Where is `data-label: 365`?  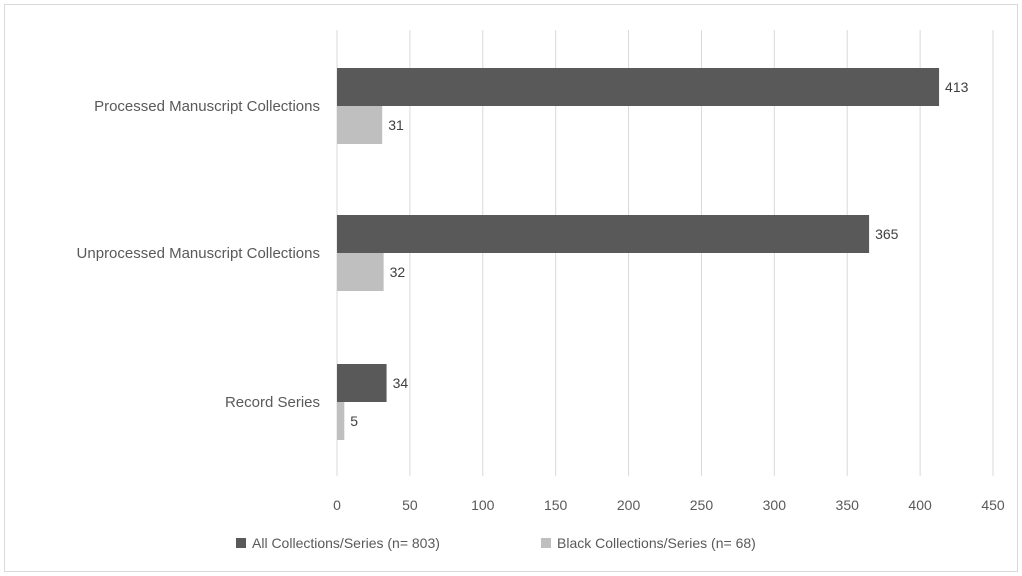 data-label: 365 is located at coordinates (887, 234).